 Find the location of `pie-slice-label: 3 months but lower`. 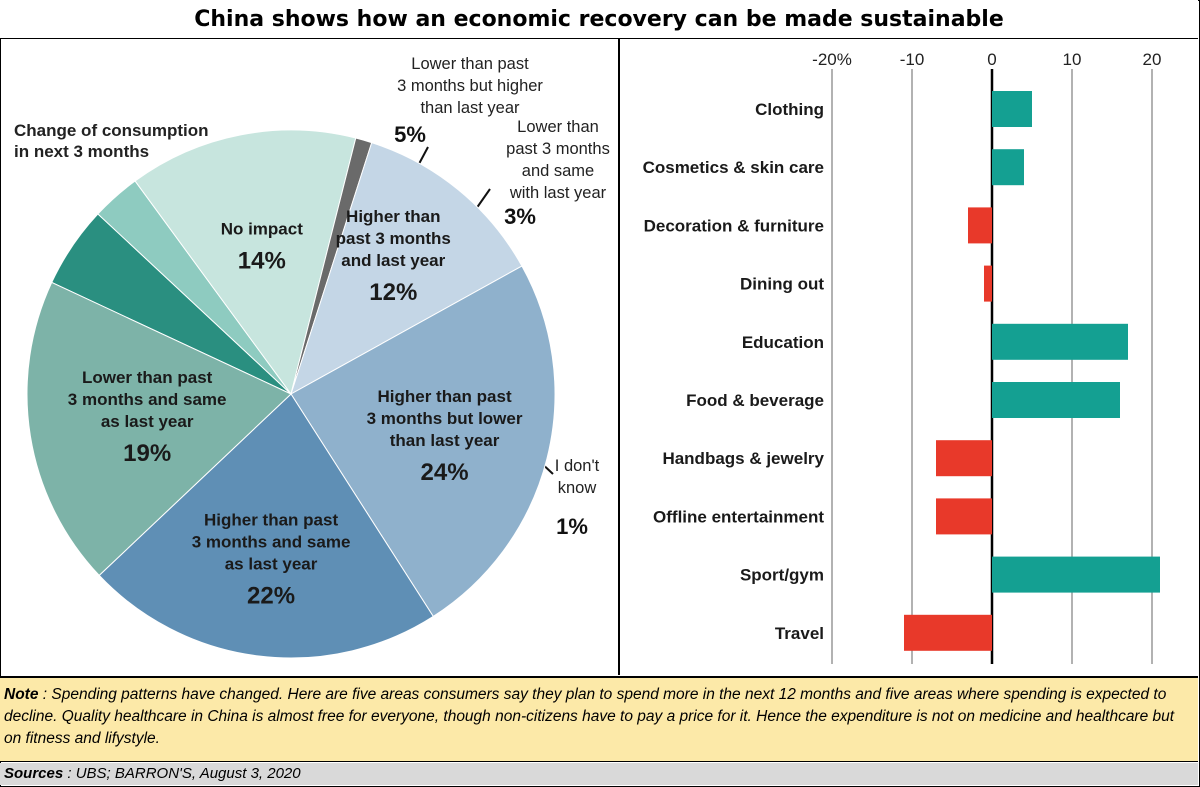

pie-slice-label: 3 months but lower is located at coordinates (445, 418).